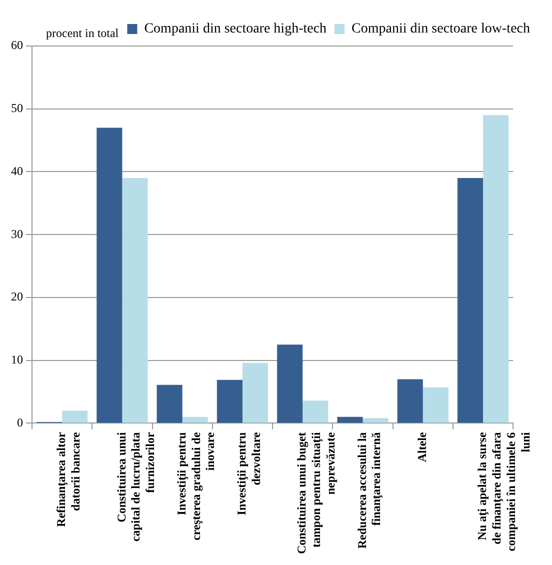 The height and width of the screenshot is (565, 552). What do you see at coordinates (421, 447) in the screenshot?
I see `x-tick-label: Altele` at bounding box center [421, 447].